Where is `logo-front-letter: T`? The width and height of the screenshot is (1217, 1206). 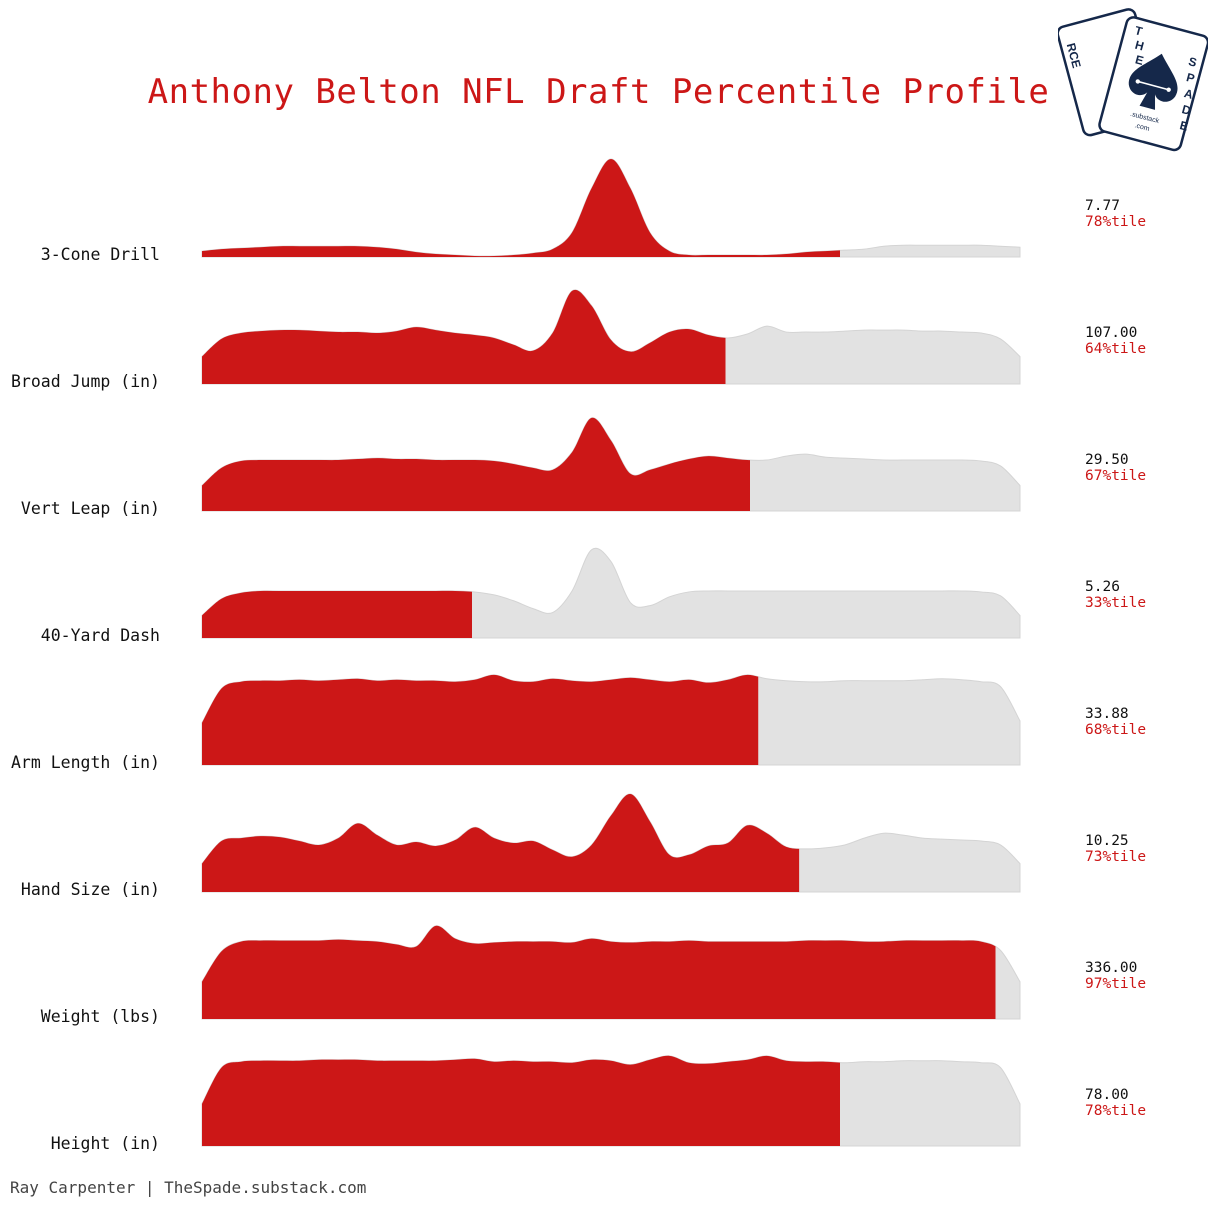
logo-front-letter: T is located at coordinates (1138, 31).